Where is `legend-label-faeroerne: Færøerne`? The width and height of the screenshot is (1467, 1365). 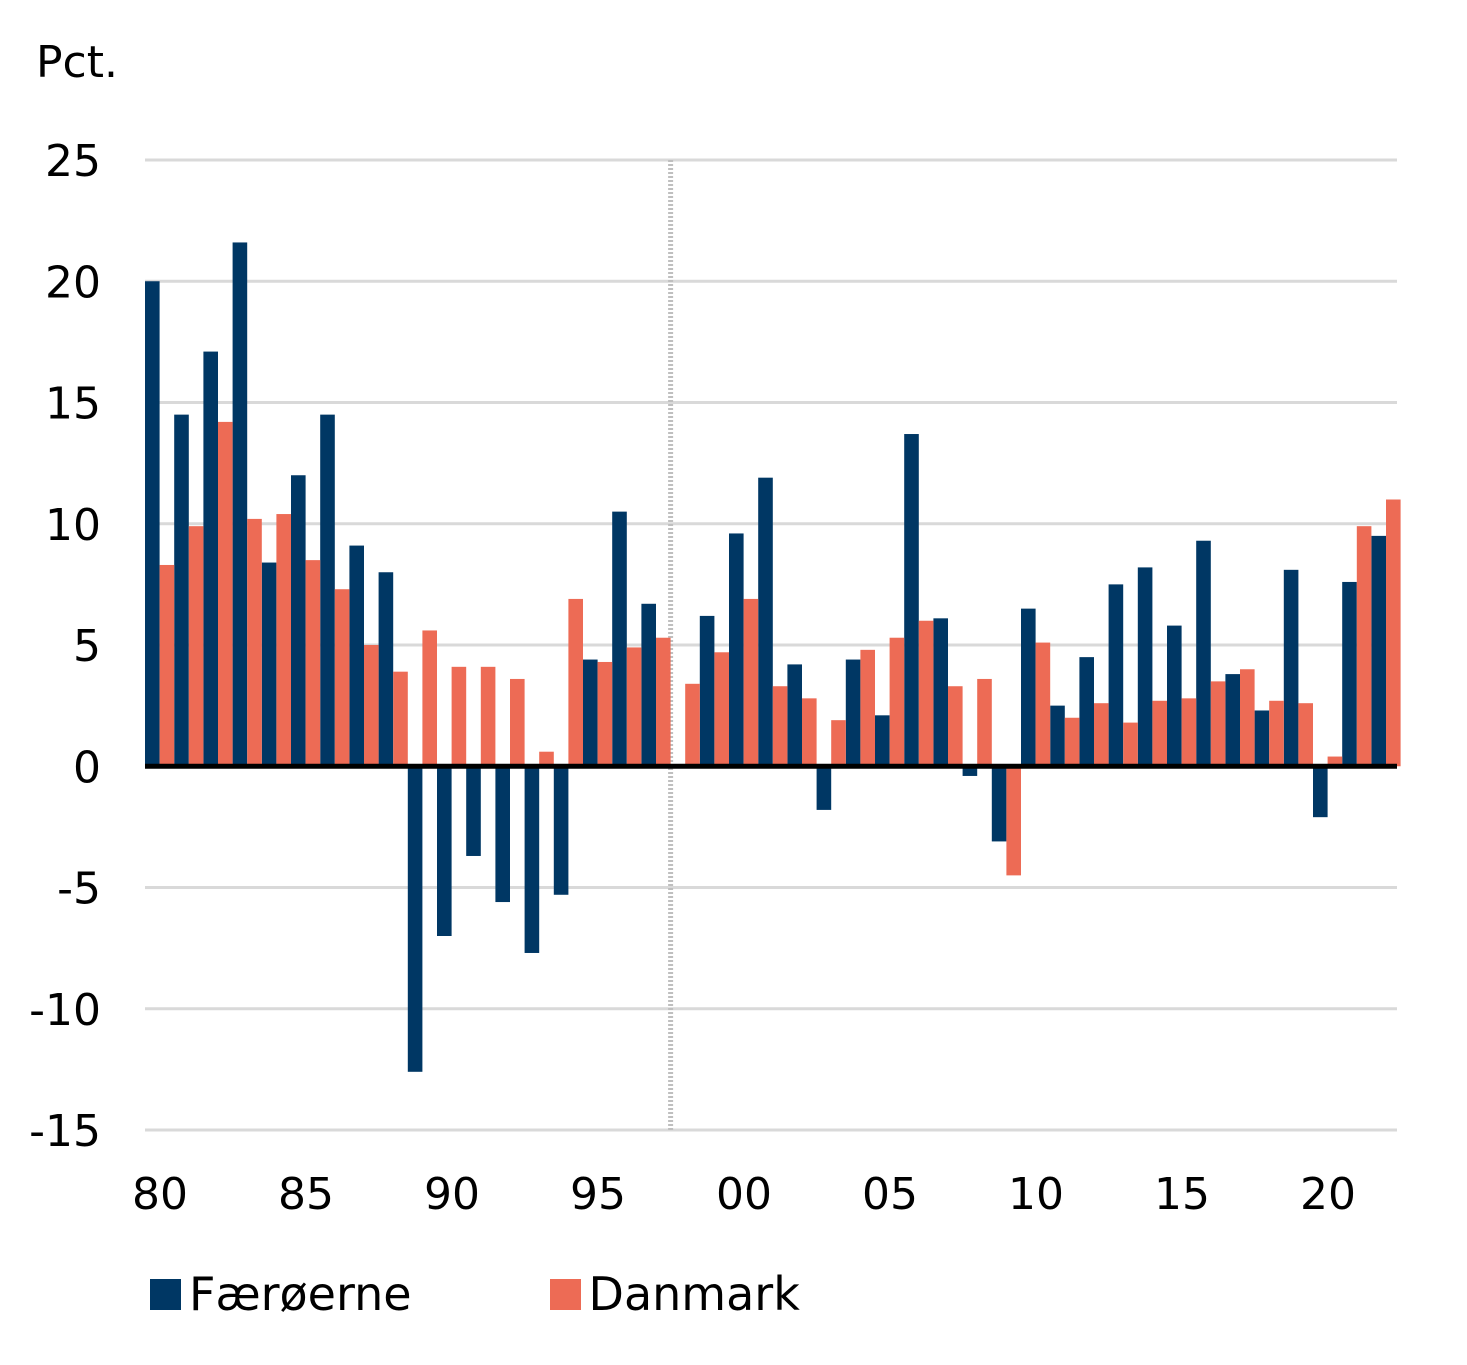
legend-label-faeroerne: Færøerne is located at coordinates (300, 1294).